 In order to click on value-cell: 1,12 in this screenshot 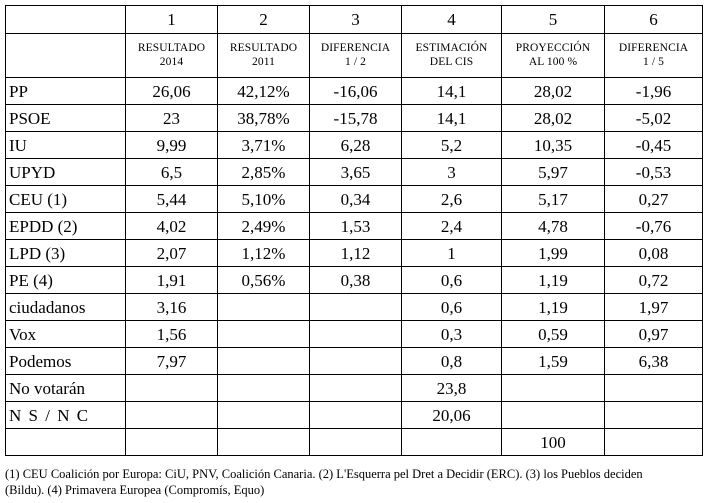, I will do `click(355, 253)`.